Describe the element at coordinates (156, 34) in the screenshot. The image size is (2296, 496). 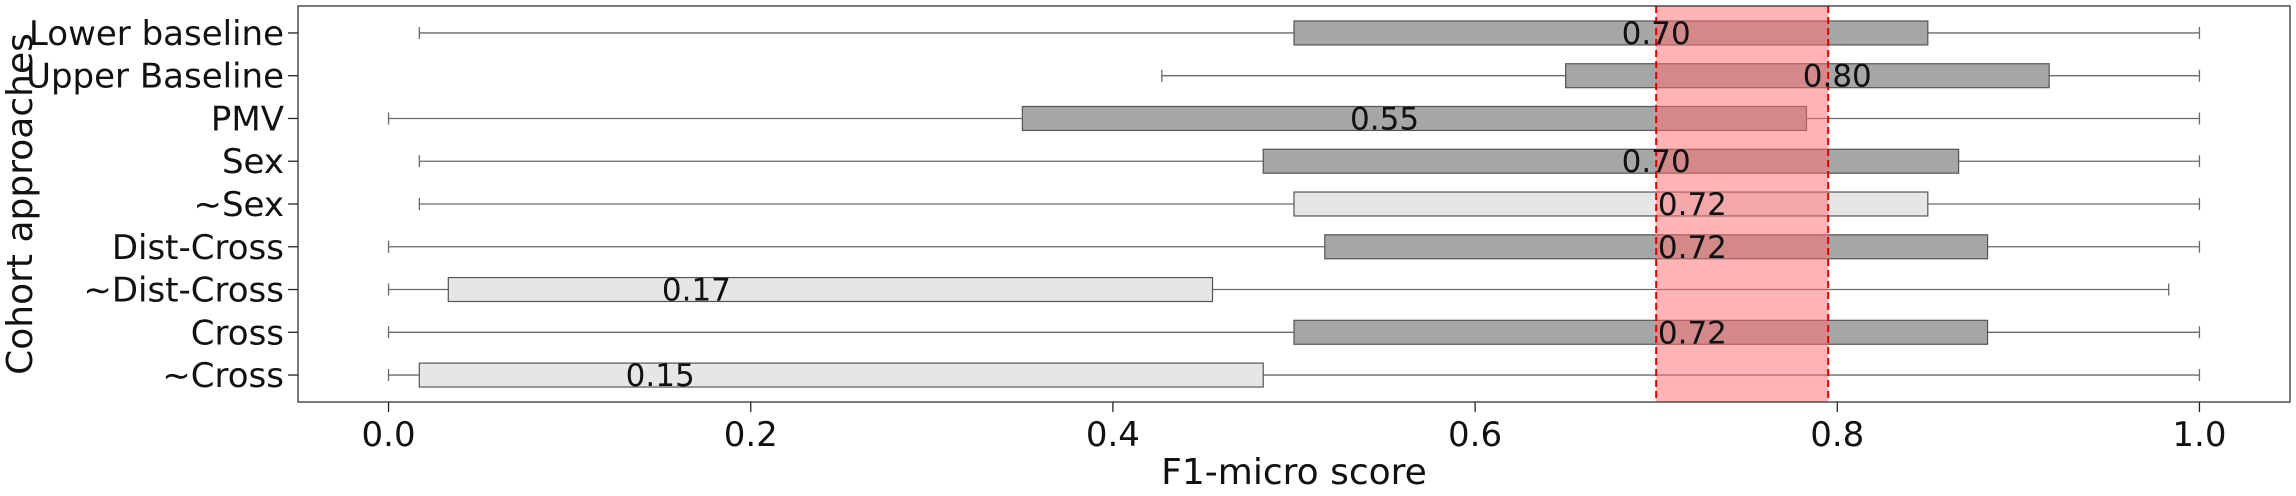
I see `y-tick-label: Lower baseline` at that location.